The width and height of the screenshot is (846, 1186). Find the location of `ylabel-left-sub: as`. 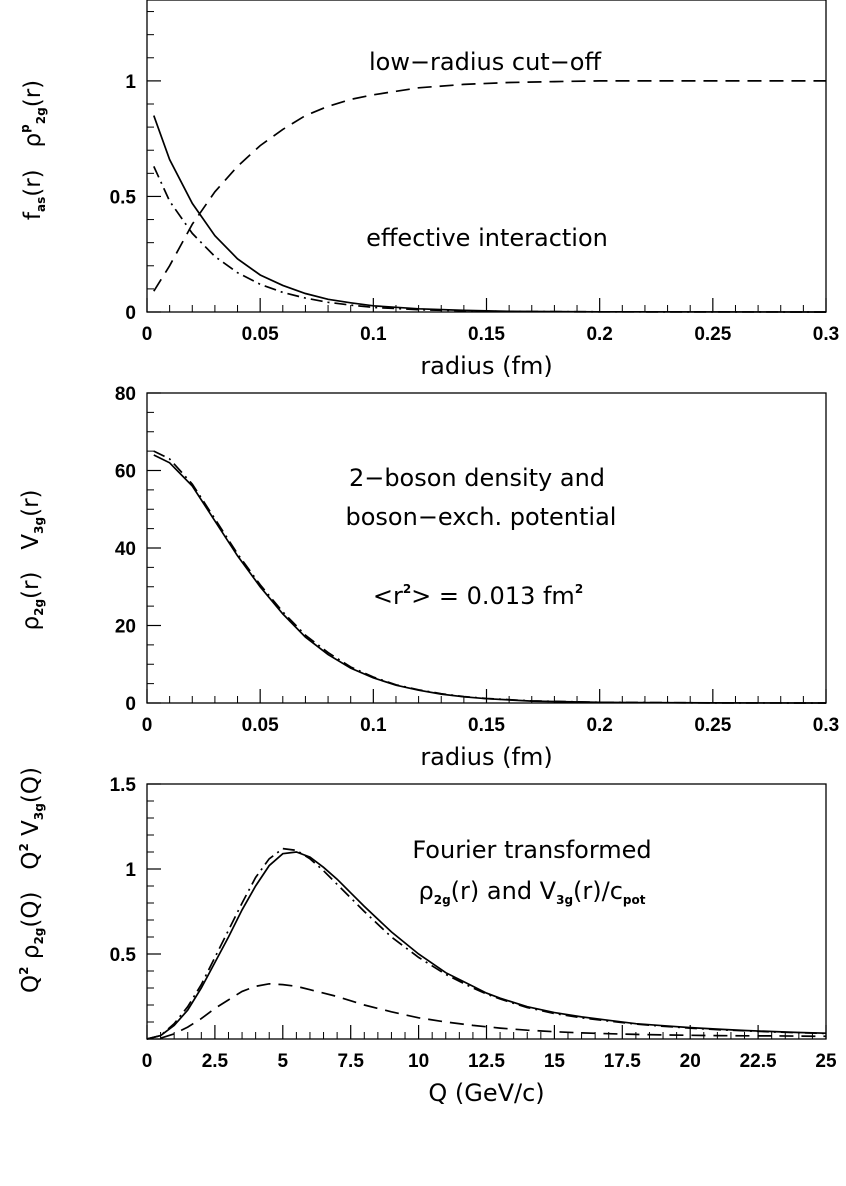

ylabel-left-sub: as is located at coordinates (41, 204).